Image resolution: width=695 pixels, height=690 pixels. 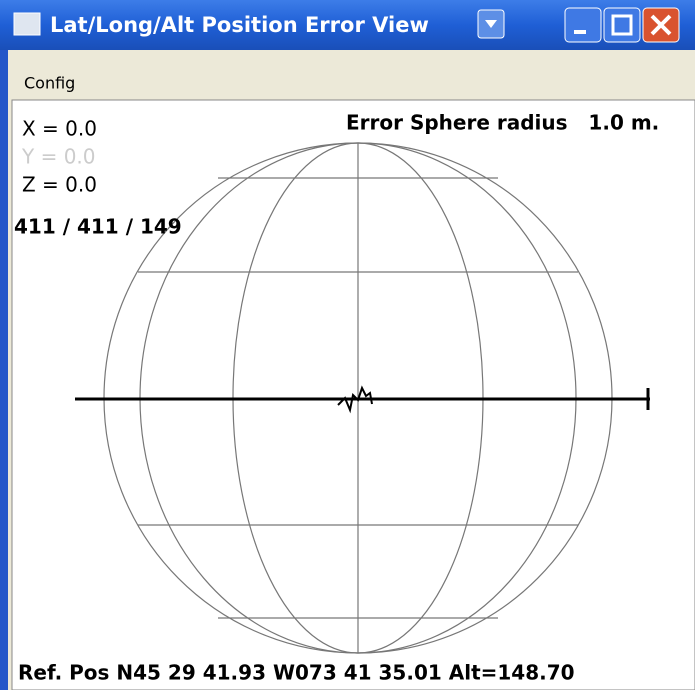 What do you see at coordinates (27, 24) in the screenshot?
I see `app-icon` at bounding box center [27, 24].